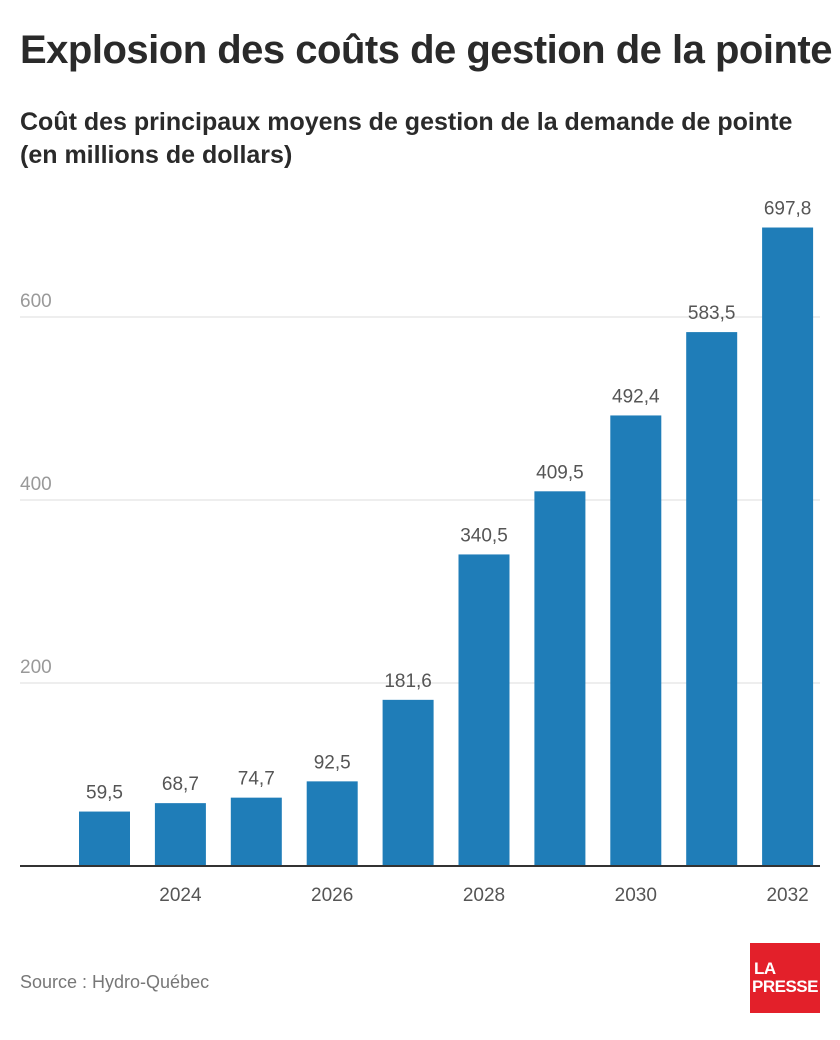 The width and height of the screenshot is (840, 1040). What do you see at coordinates (256, 831) in the screenshot?
I see `bar-2025` at bounding box center [256, 831].